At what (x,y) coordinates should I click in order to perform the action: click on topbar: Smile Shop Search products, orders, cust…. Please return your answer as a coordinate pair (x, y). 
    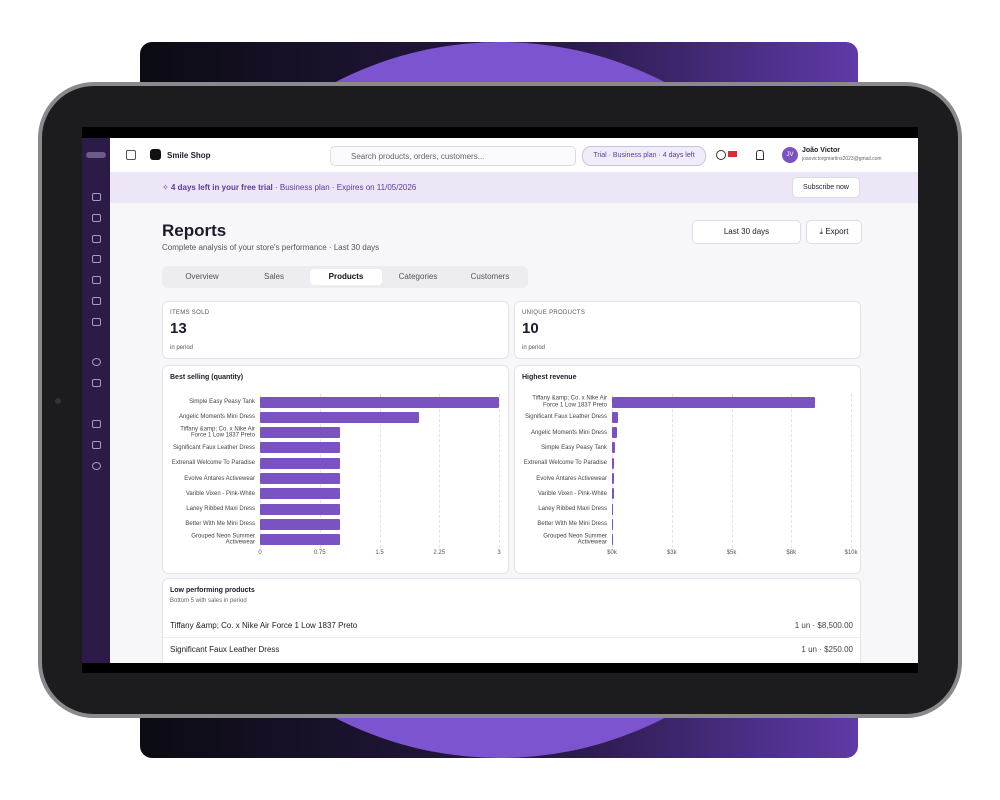
    Looking at the image, I should click on (514, 155).